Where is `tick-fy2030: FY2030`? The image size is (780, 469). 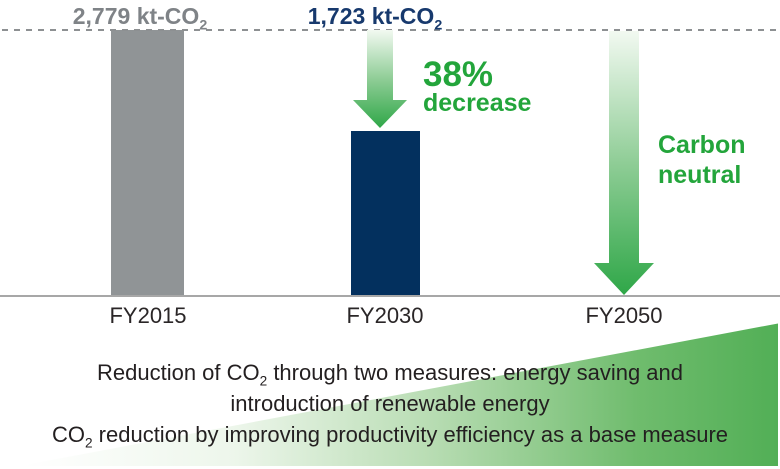
tick-fy2030: FY2030 is located at coordinates (385, 315).